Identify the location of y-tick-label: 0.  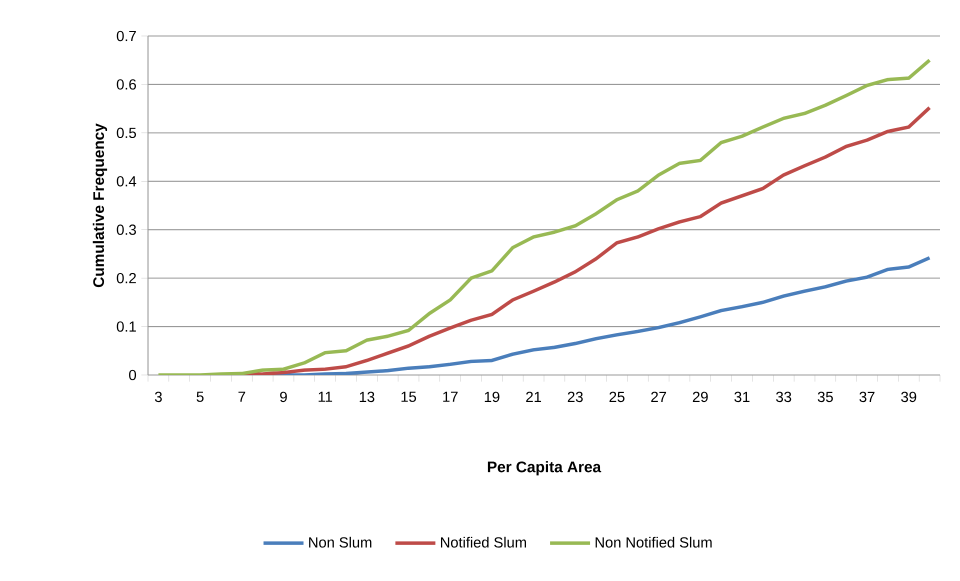
(132, 375).